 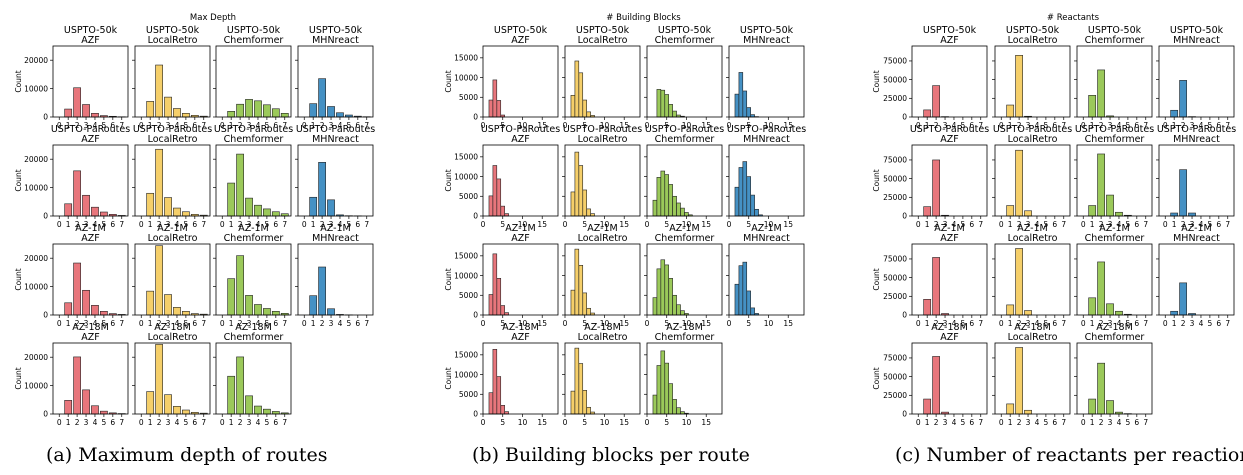 What do you see at coordinates (624, 422) in the screenshot?
I see `x-tick-label: 15` at bounding box center [624, 422].